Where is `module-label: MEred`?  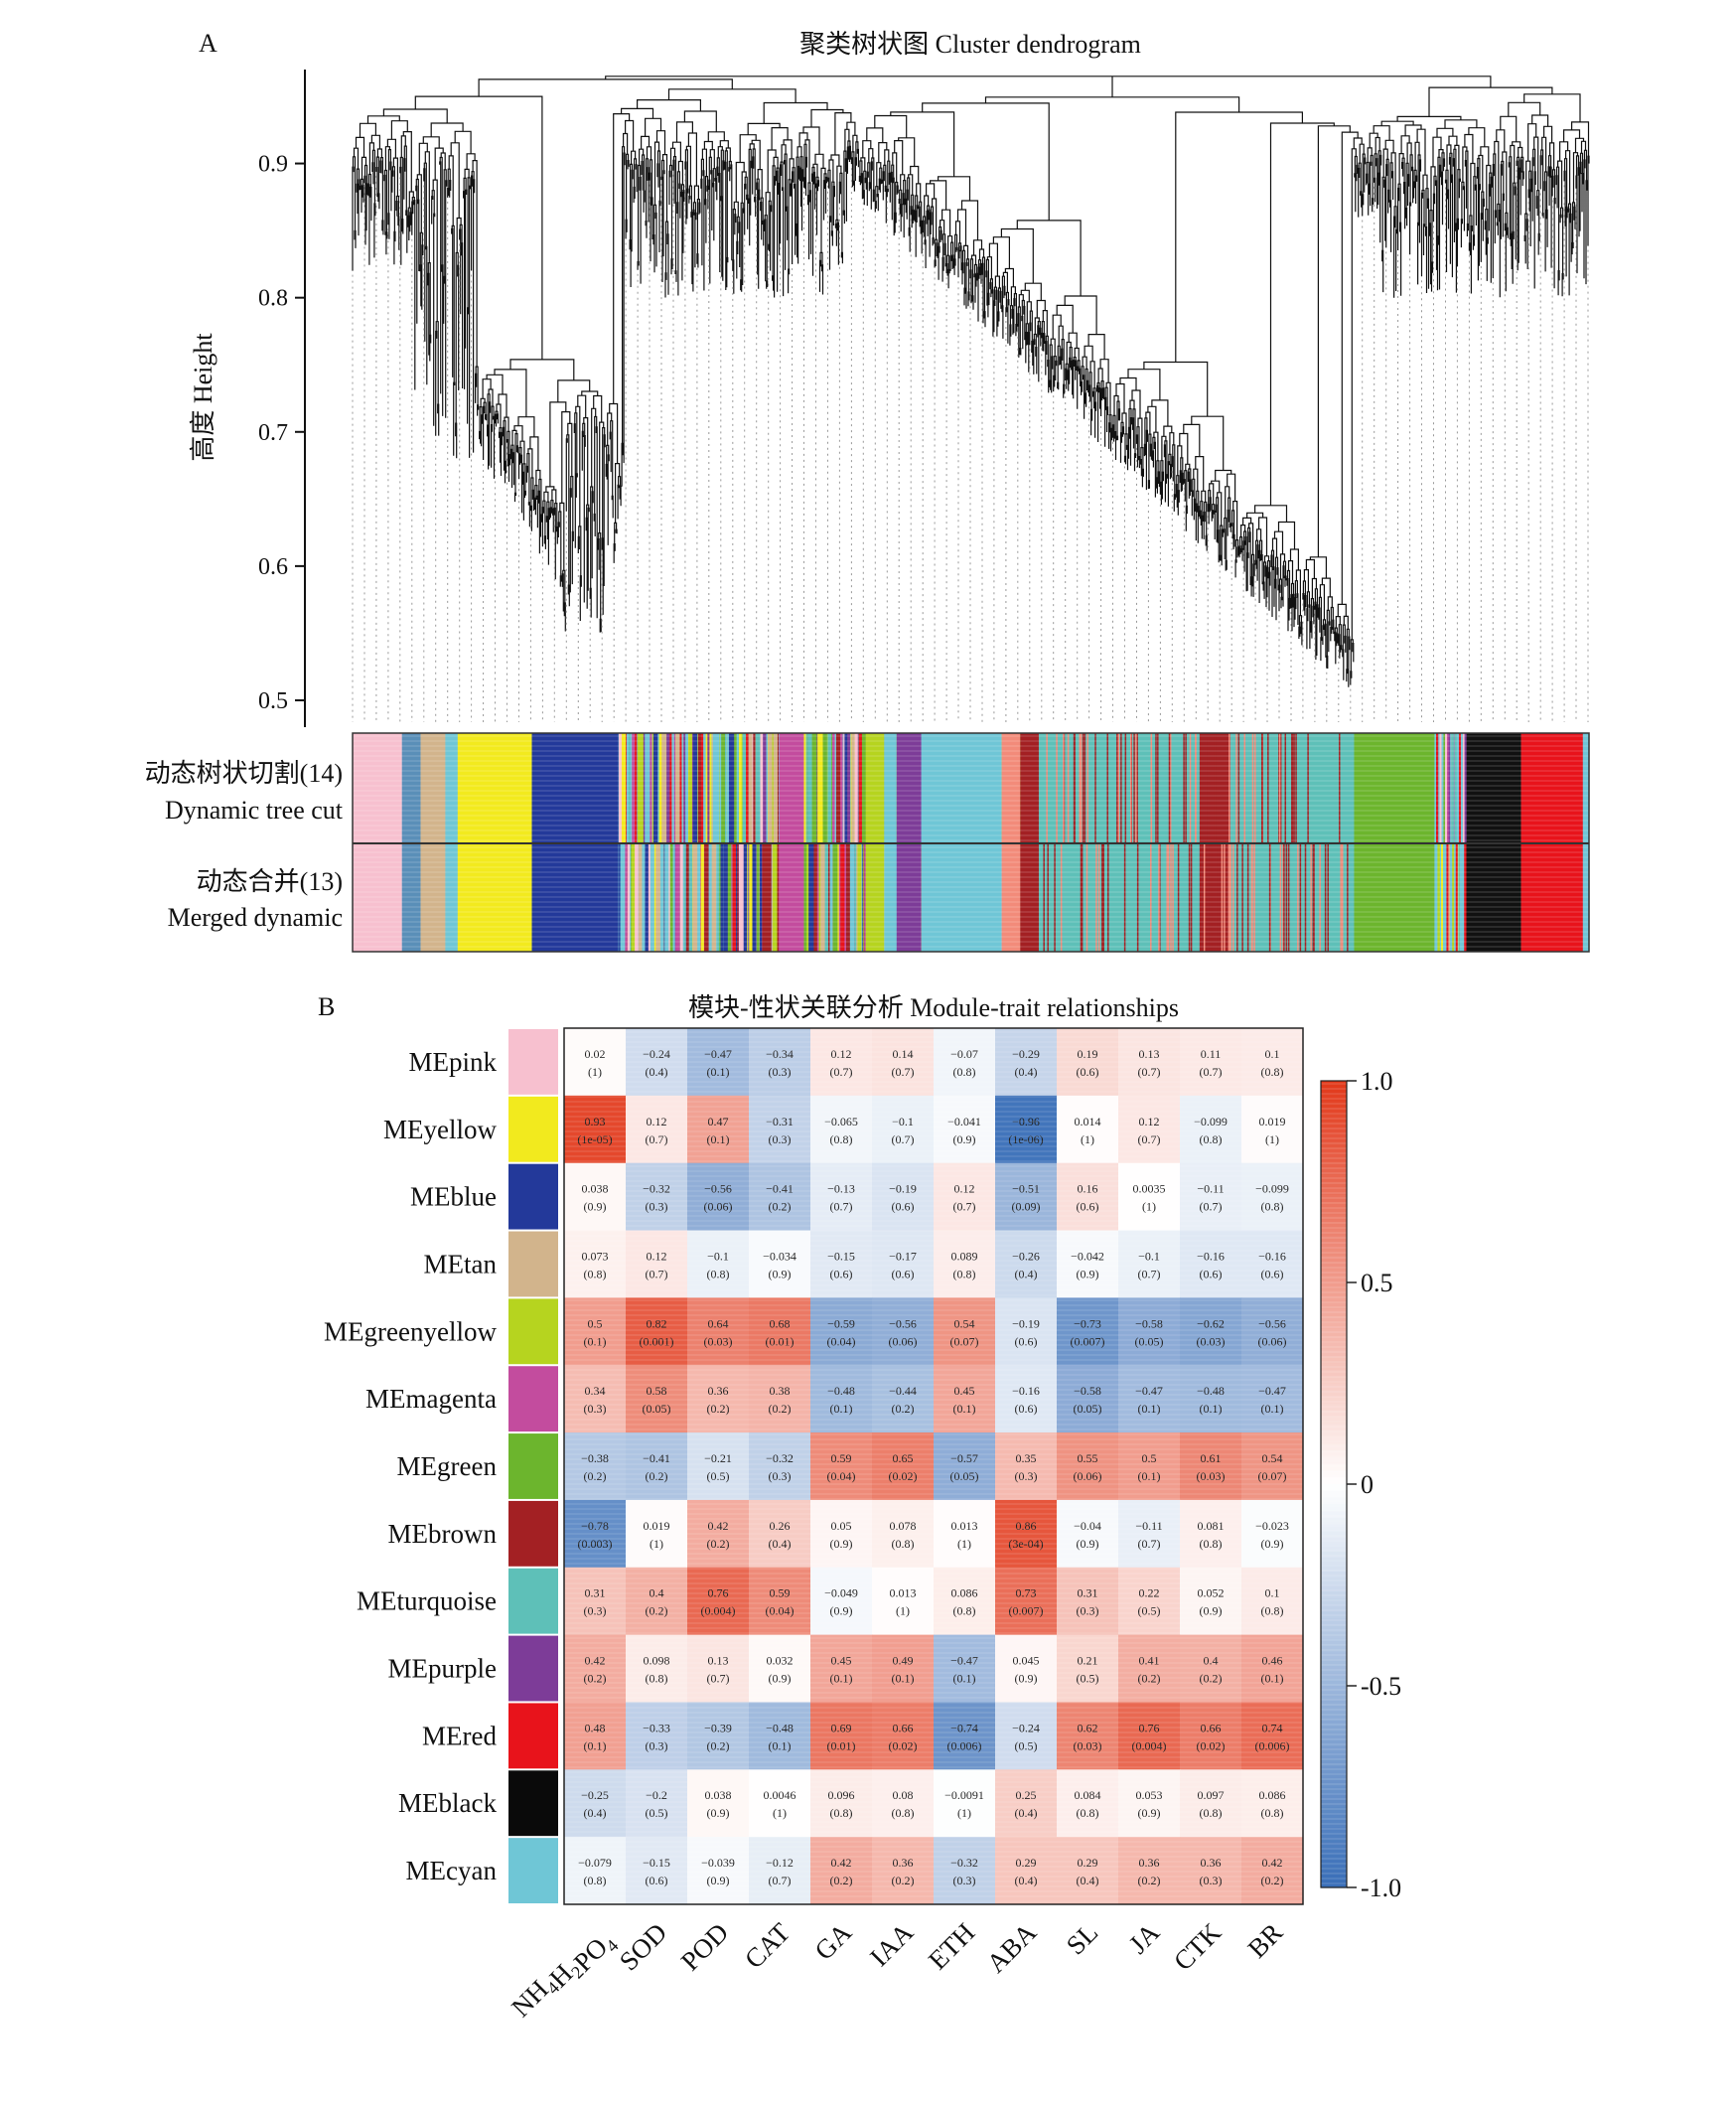 module-label: MEred is located at coordinates (459, 1736).